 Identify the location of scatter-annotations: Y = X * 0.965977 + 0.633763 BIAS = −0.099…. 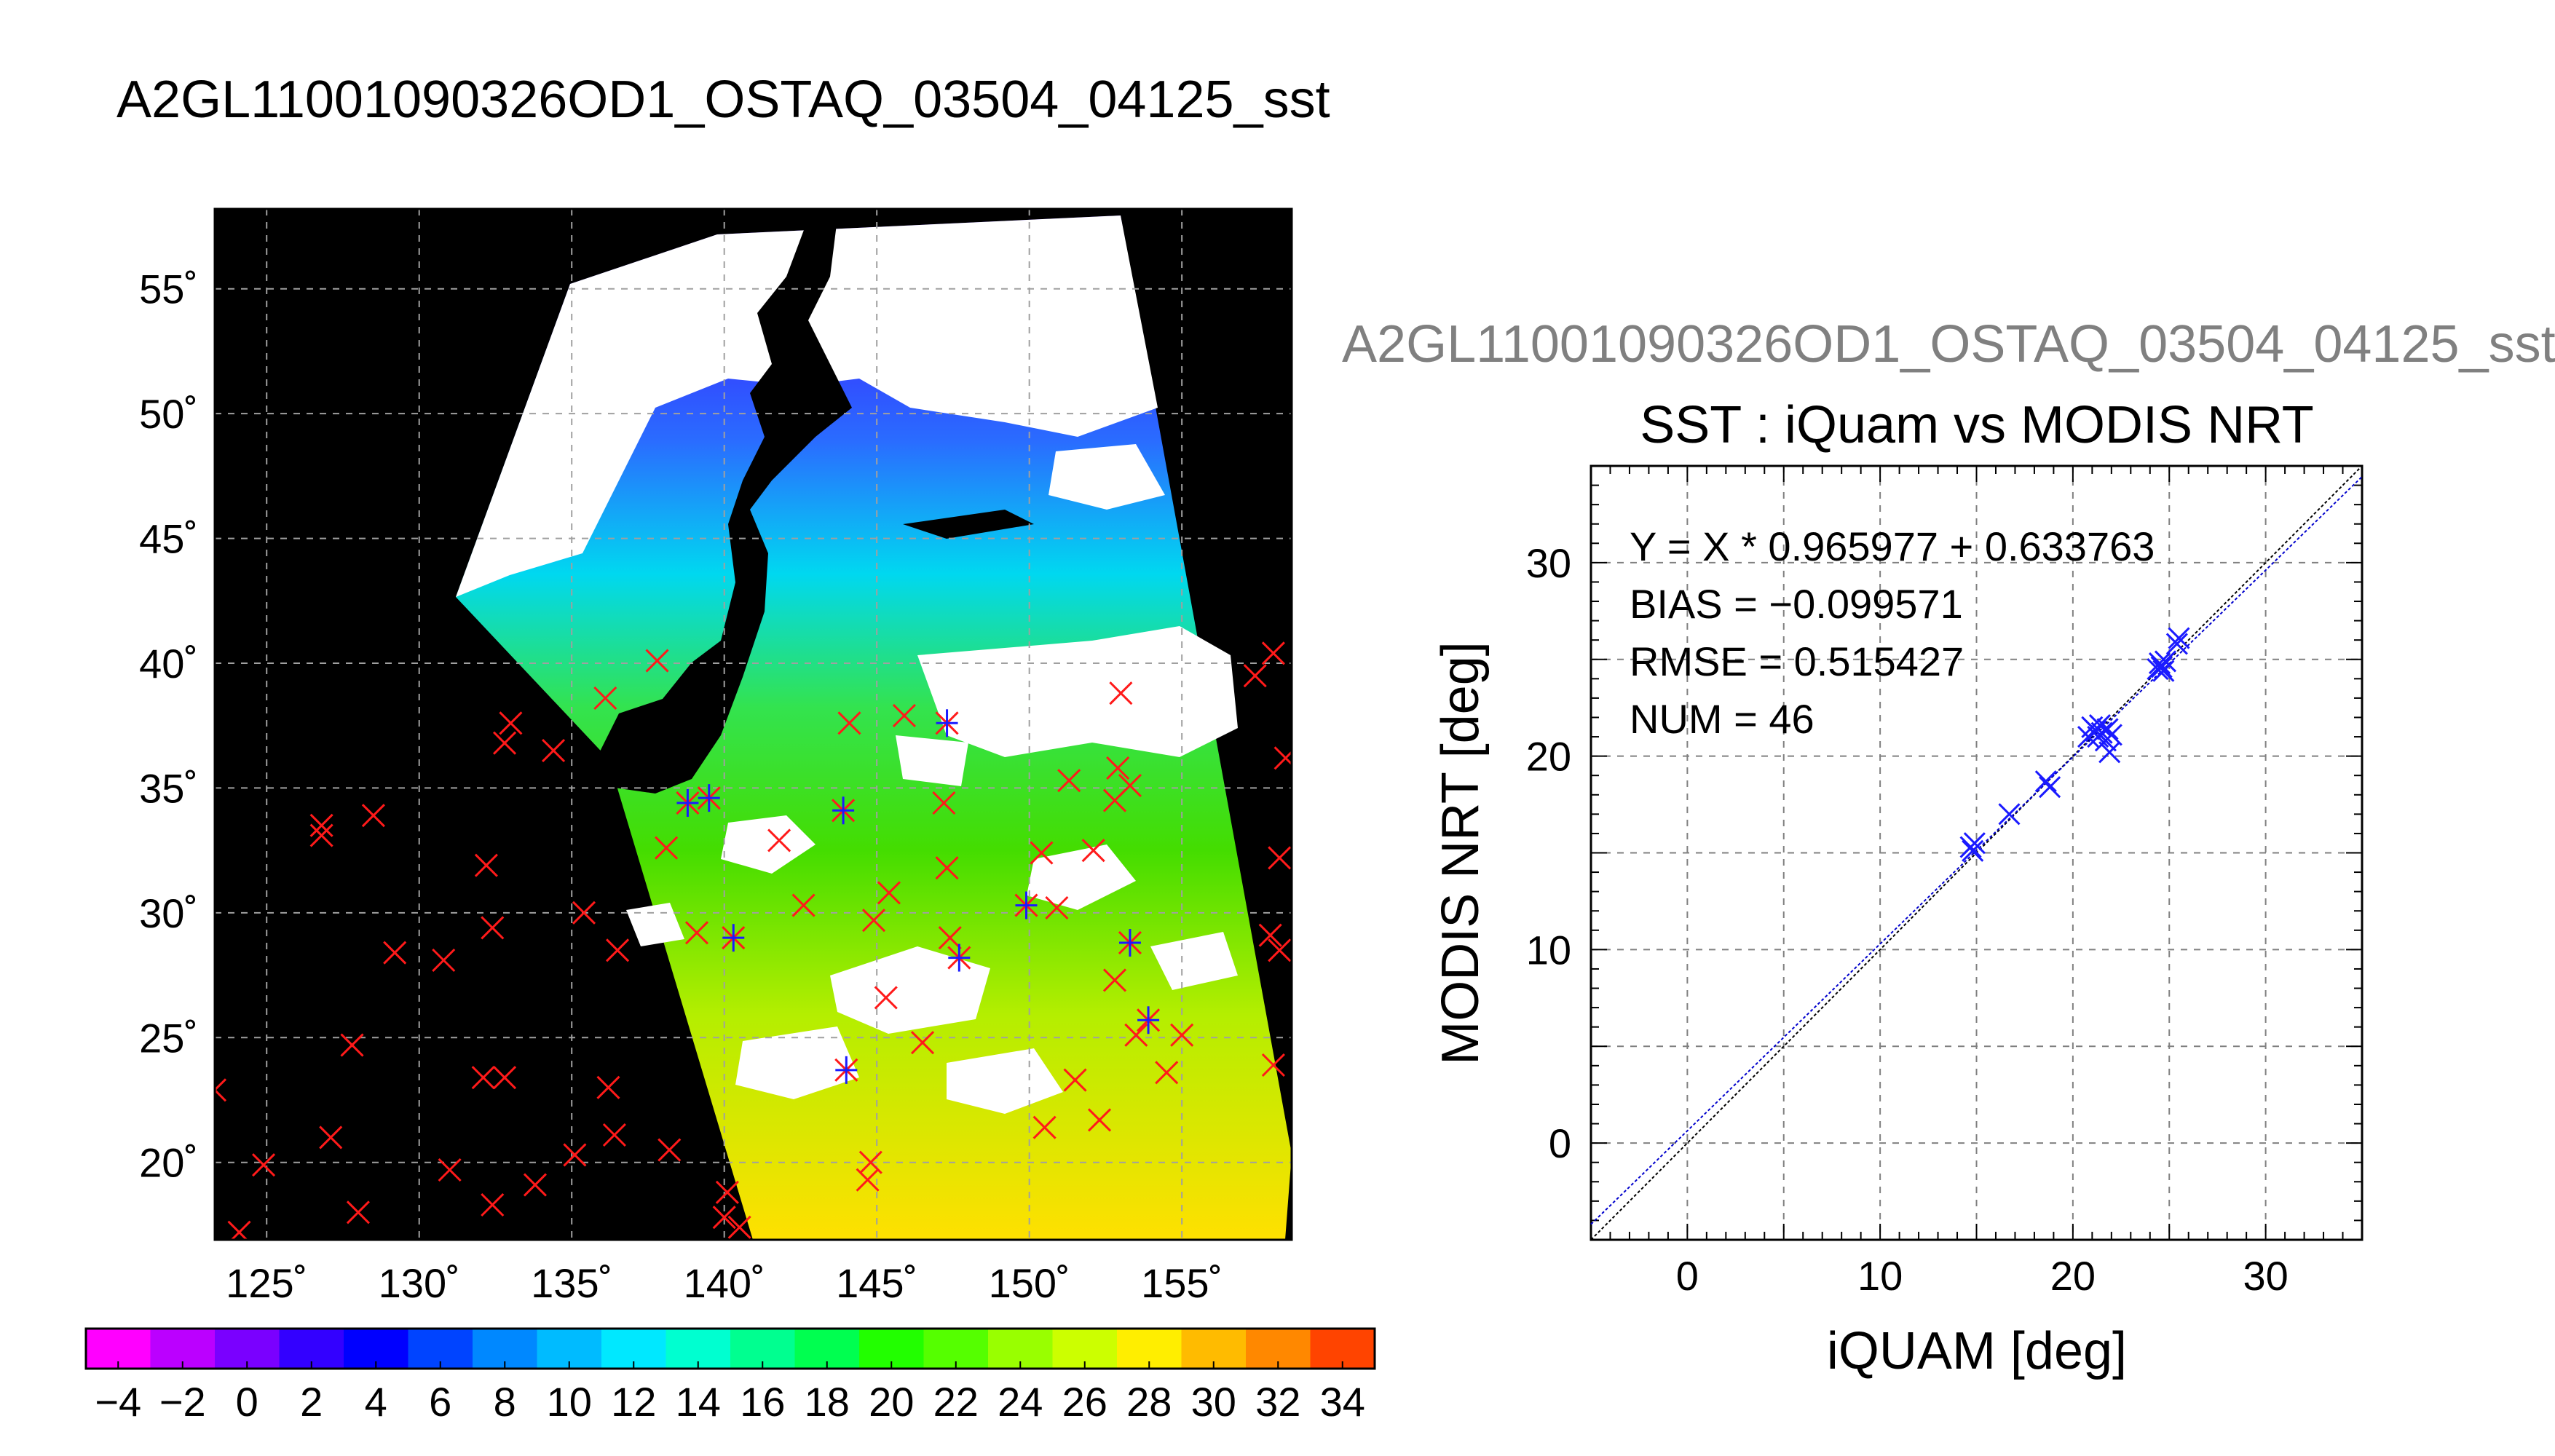
(1892, 632).